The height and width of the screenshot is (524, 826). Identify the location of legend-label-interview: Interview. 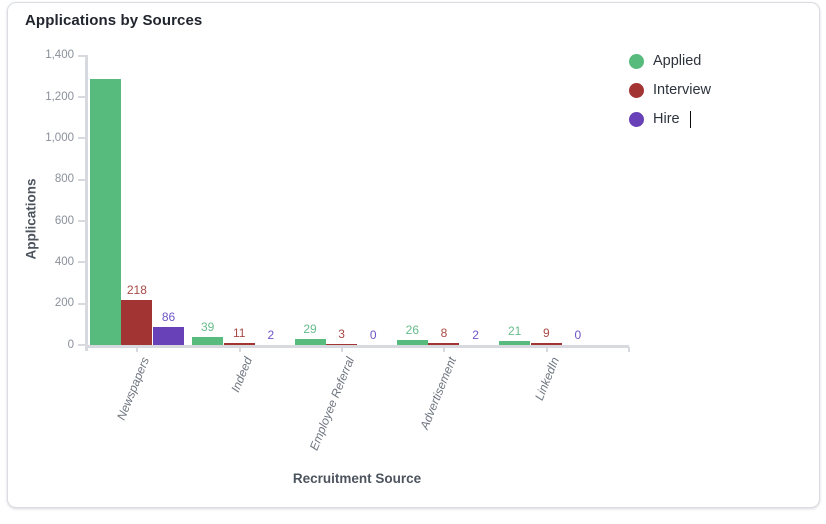
(682, 90).